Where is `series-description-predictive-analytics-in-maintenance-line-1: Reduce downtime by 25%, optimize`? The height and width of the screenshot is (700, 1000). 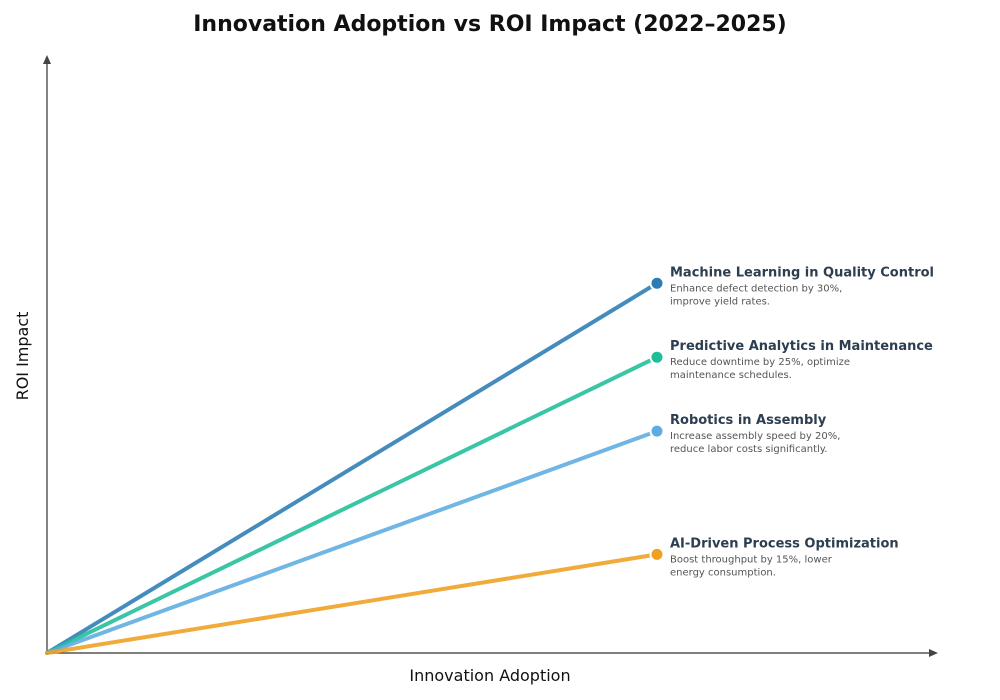 series-description-predictive-analytics-in-maintenance-line-1: Reduce downtime by 25%, optimize is located at coordinates (760, 362).